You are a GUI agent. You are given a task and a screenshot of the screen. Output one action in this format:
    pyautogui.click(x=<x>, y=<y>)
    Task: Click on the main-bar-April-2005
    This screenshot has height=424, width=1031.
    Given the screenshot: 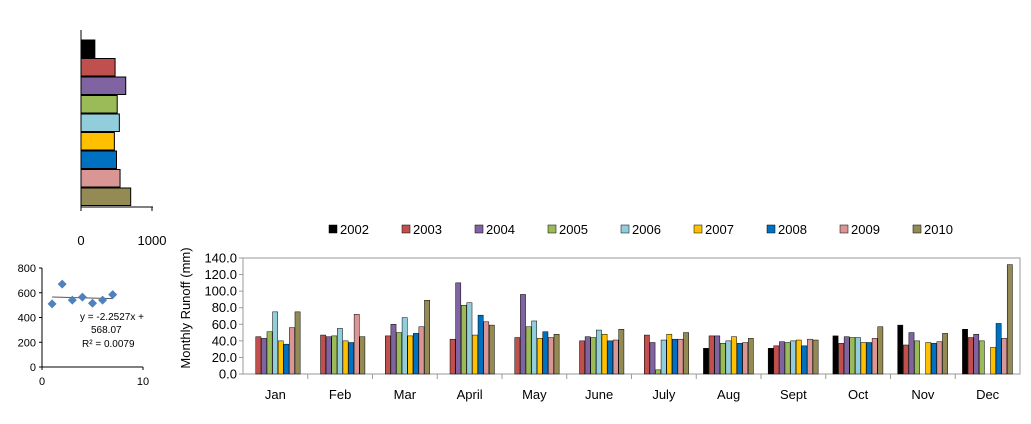 What is the action you would take?
    pyautogui.click(x=463, y=339)
    